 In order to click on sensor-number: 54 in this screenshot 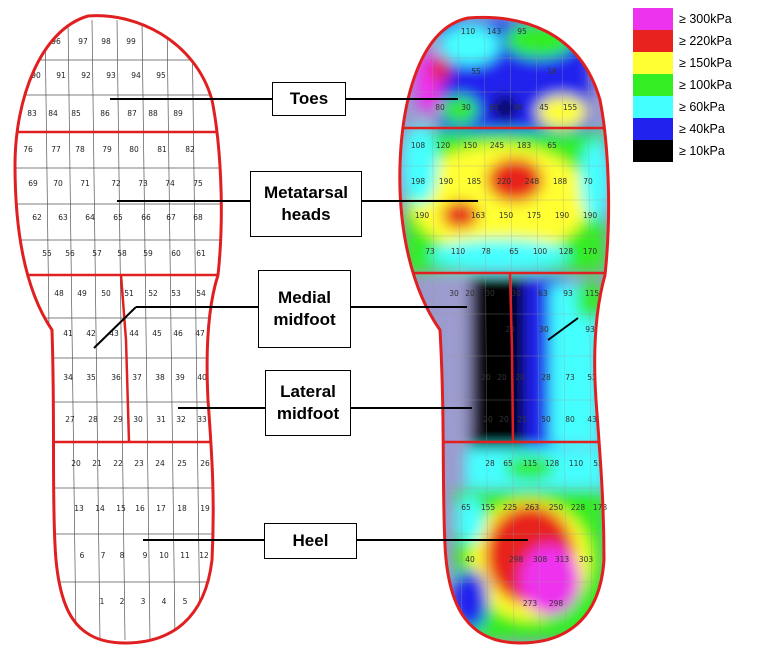, I will do `click(201, 293)`.